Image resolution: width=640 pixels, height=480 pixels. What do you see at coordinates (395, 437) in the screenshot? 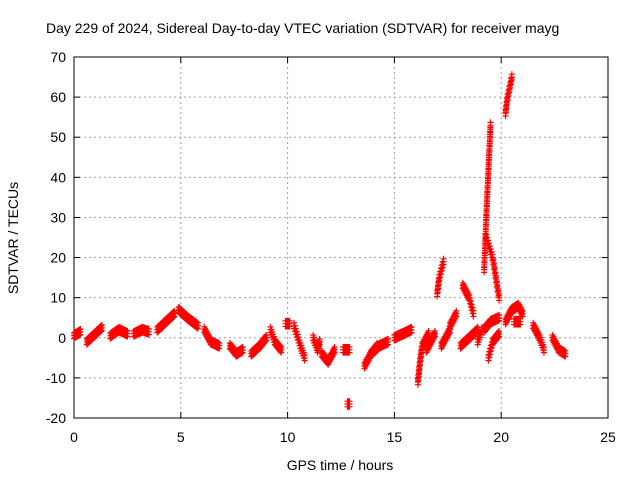
I see `x-tick-label: 15` at bounding box center [395, 437].